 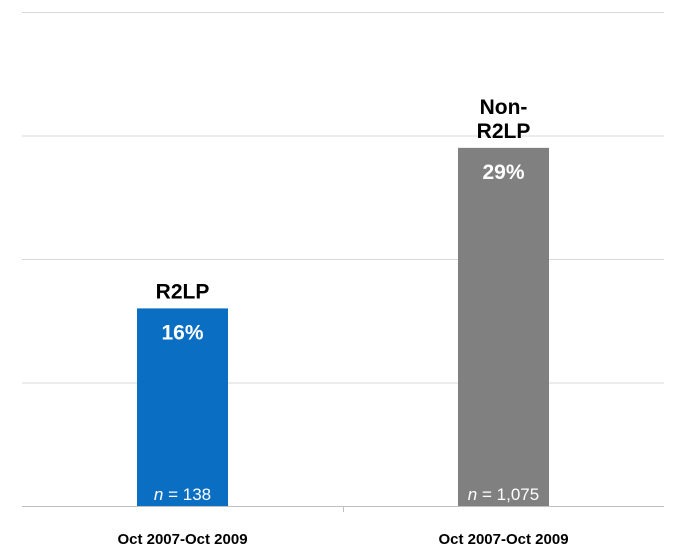 I want to click on bar-series-label: Non-, so click(x=504, y=107).